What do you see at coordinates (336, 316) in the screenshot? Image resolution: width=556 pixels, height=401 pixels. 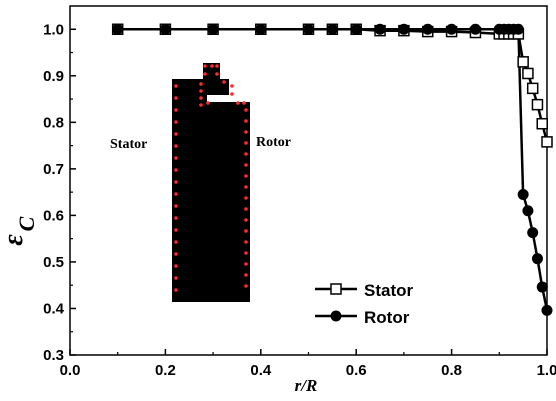 I see `legend-marker-rotor` at bounding box center [336, 316].